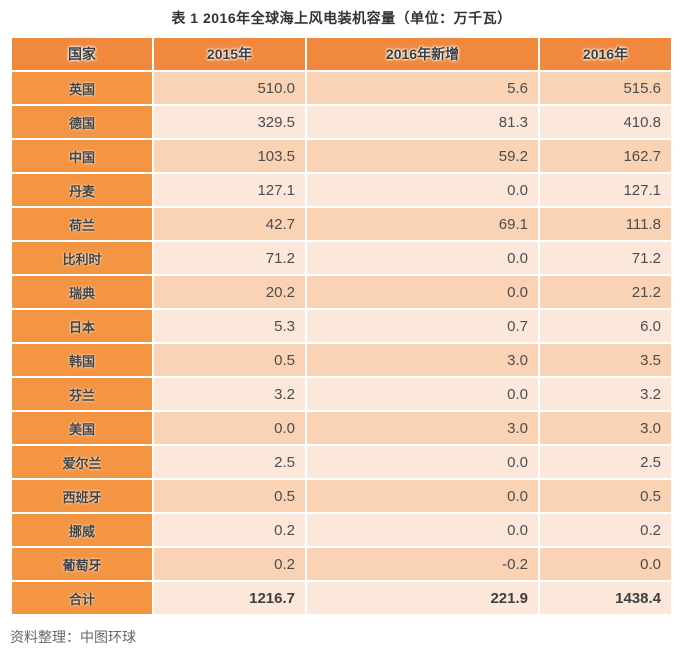  Describe the element at coordinates (82, 360) in the screenshot. I see `country-cell: 韩国` at that location.